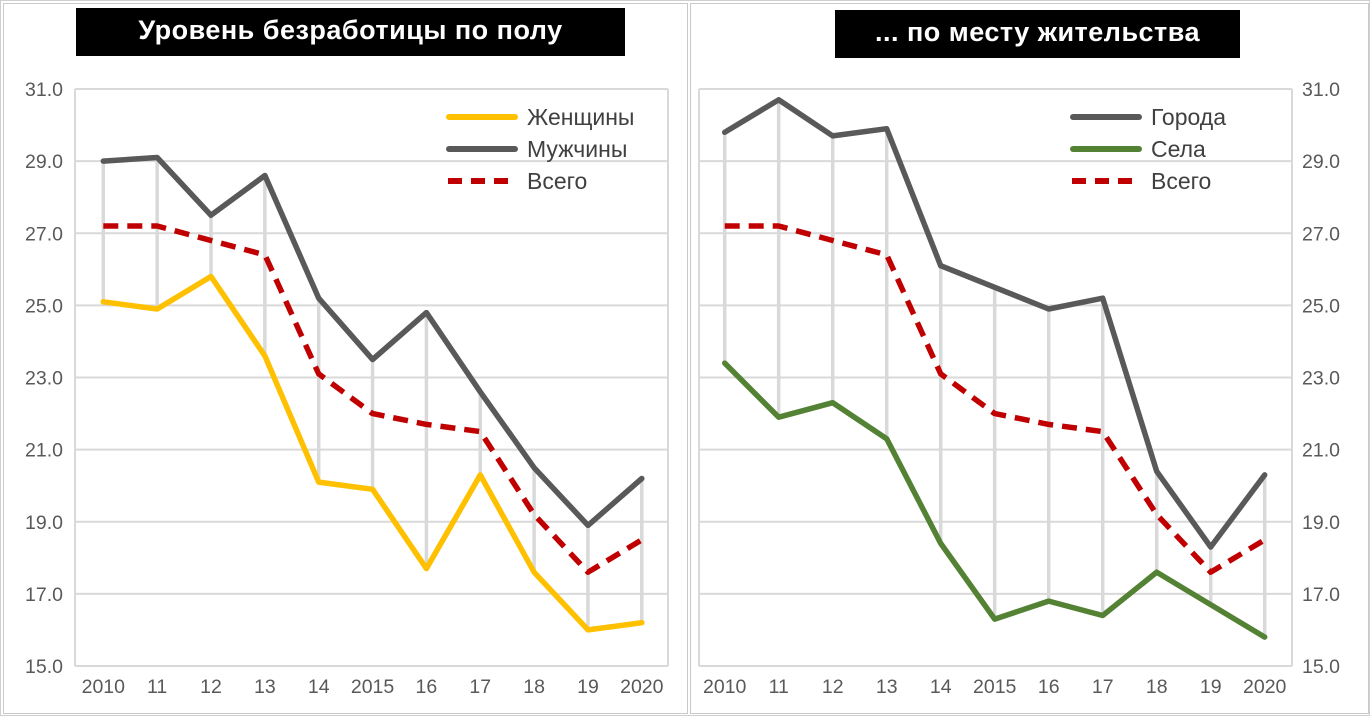 Image resolution: width=1370 pixels, height=716 pixels. I want to click on legend-label: Города, so click(1188, 116).